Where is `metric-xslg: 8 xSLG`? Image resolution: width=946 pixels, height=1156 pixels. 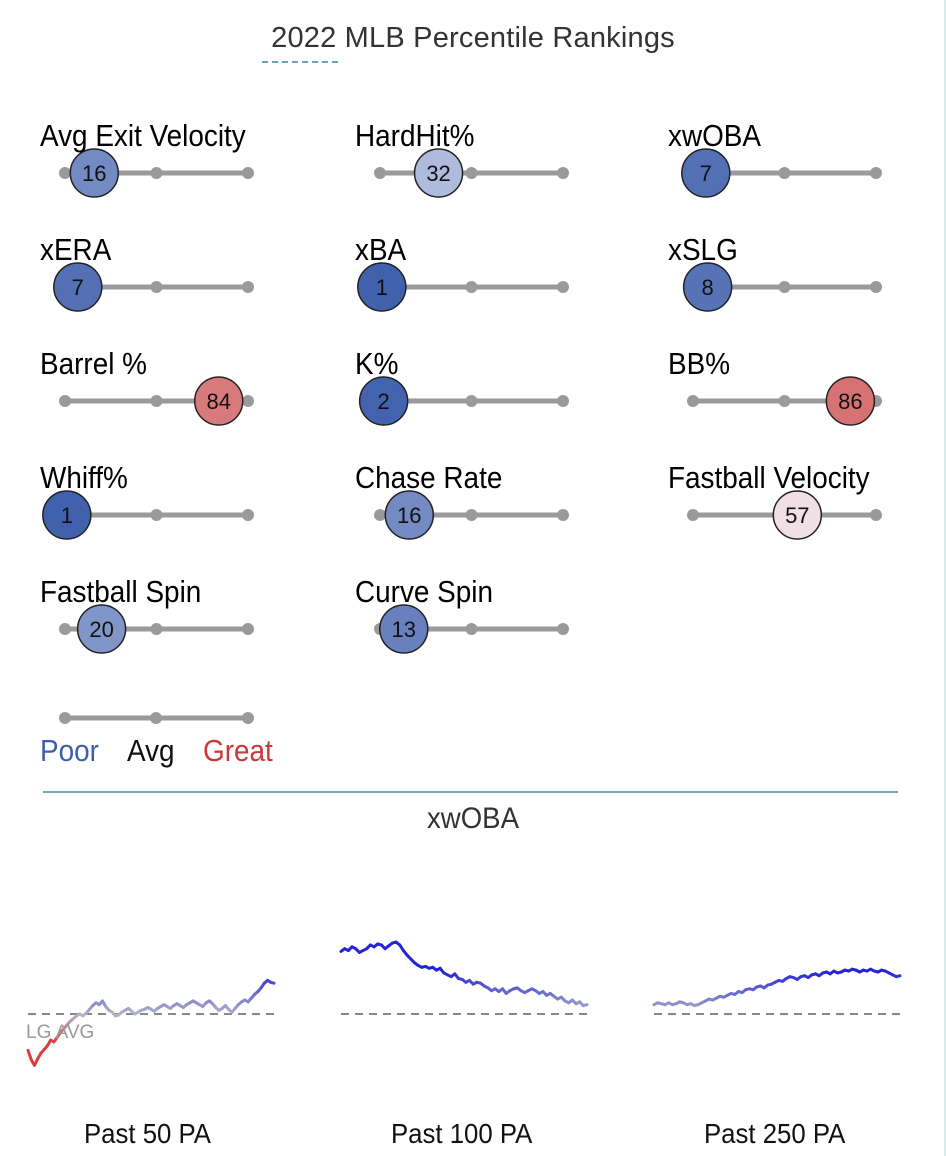
metric-xslg: 8 xSLG is located at coordinates (807, 287).